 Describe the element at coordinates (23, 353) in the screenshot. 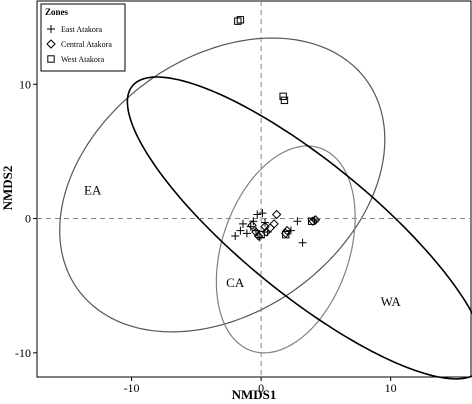

I see `y-tick-label: -10` at that location.